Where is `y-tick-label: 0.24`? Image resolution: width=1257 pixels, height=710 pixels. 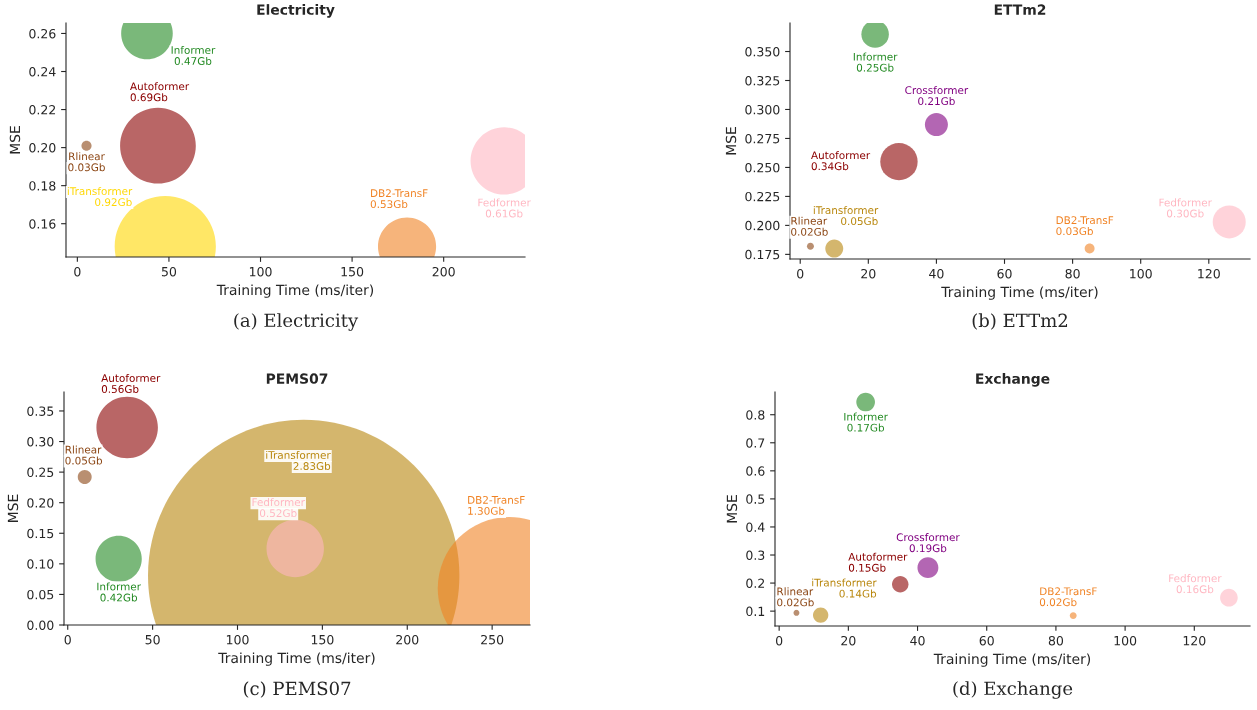 y-tick-label: 0.24 is located at coordinates (42, 71).